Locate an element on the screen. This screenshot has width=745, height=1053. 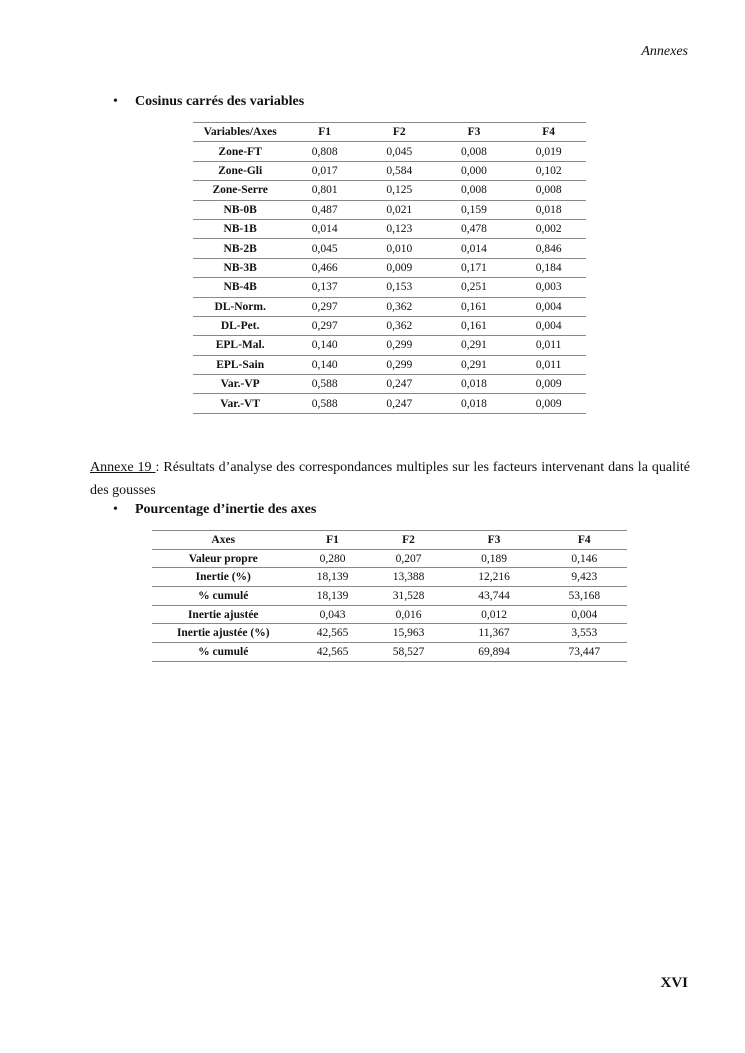
table-cell: 0,184 is located at coordinates (548, 268).